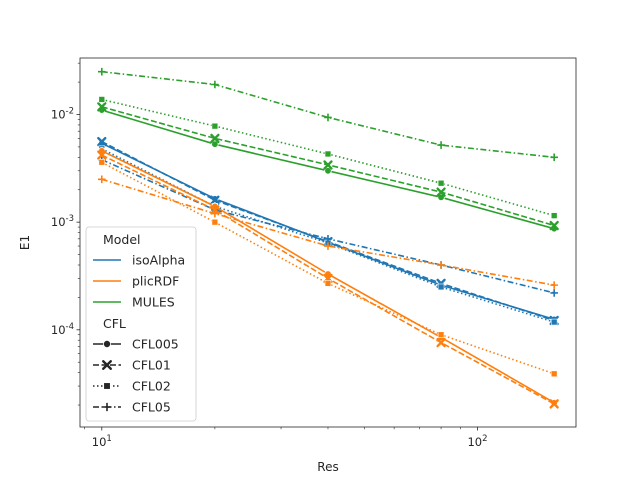 The image size is (640, 480). Describe the element at coordinates (477, 441) in the screenshot. I see `x-tick-label: 102` at that location.